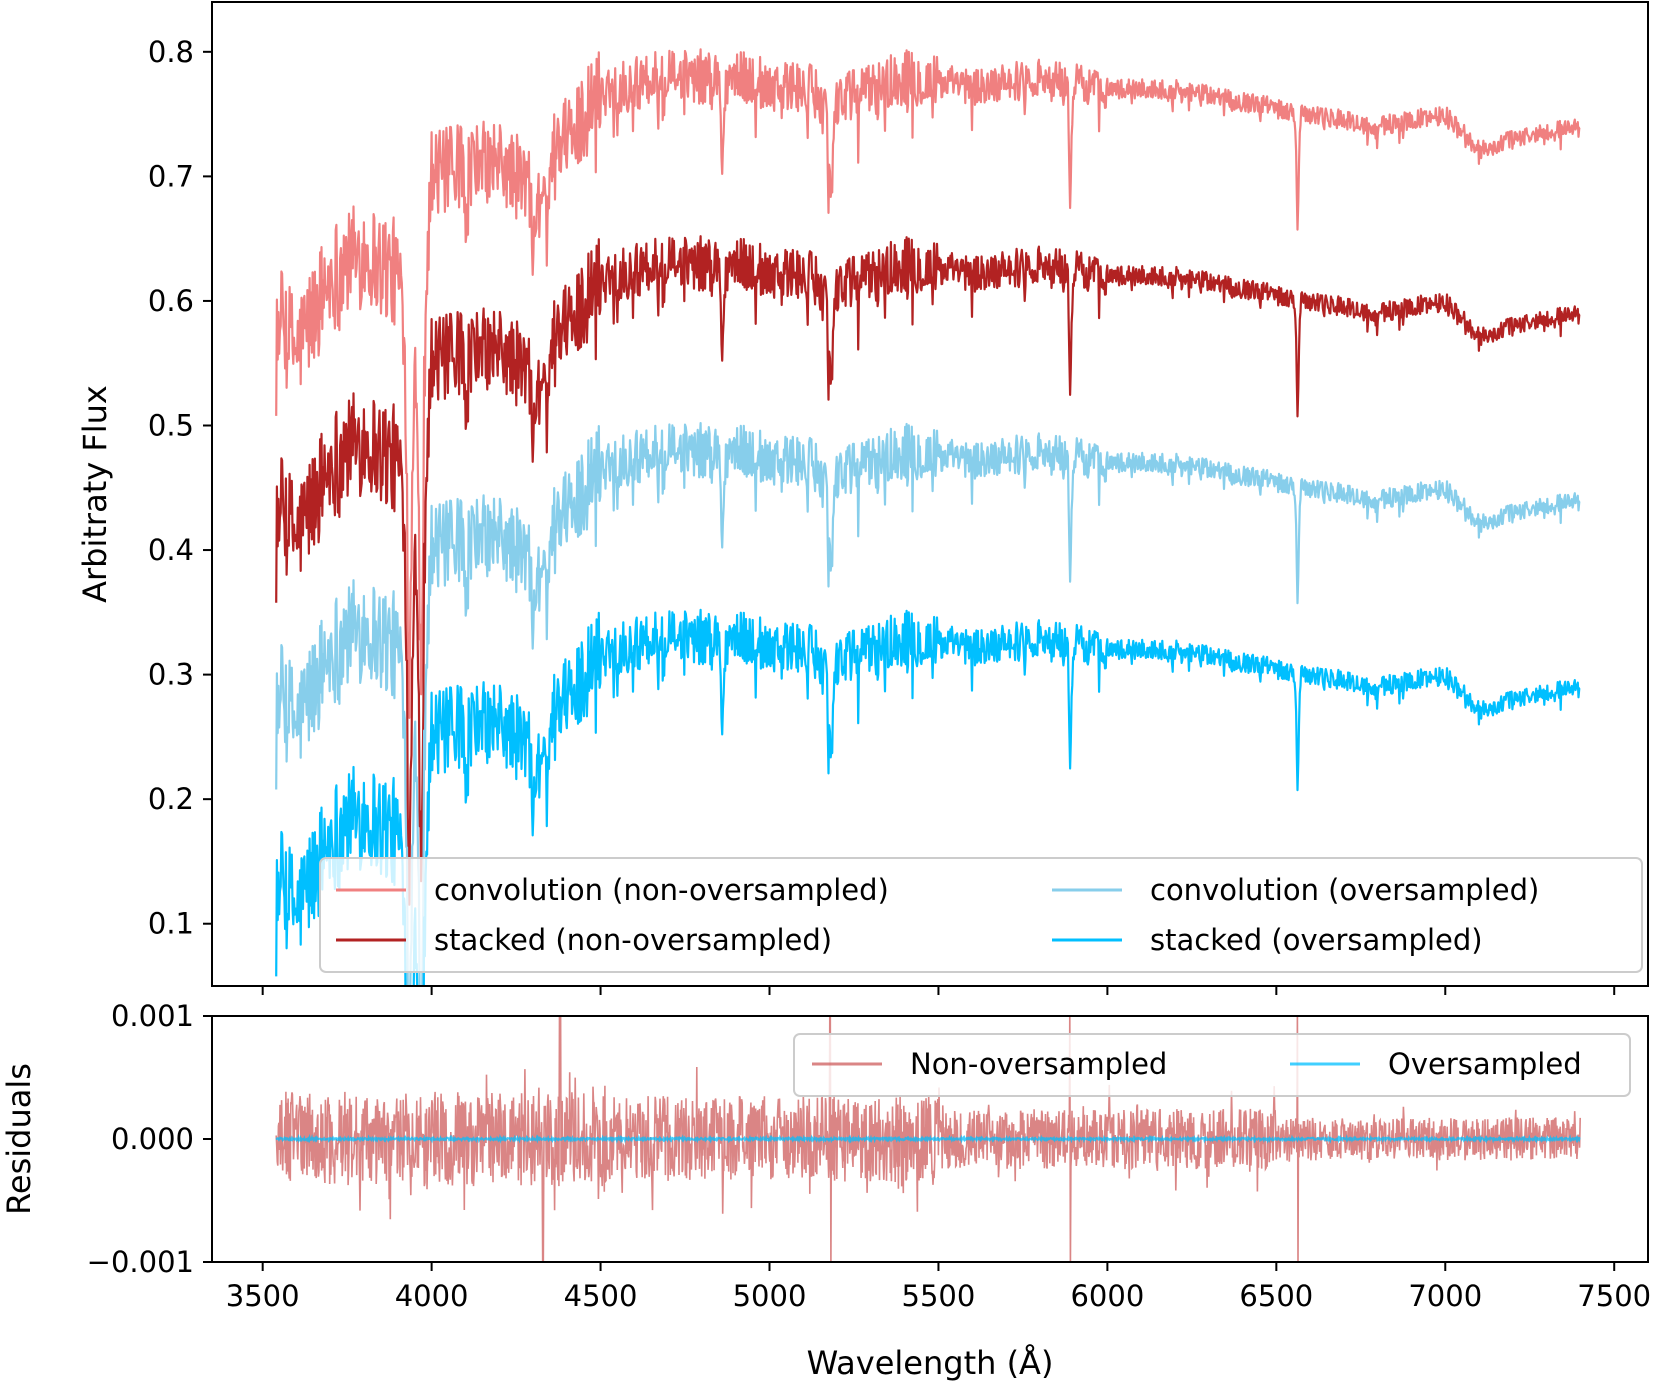 The height and width of the screenshot is (1384, 1661). Describe the element at coordinates (171, 550) in the screenshot. I see `main-y-tick-label: 0.4` at that location.